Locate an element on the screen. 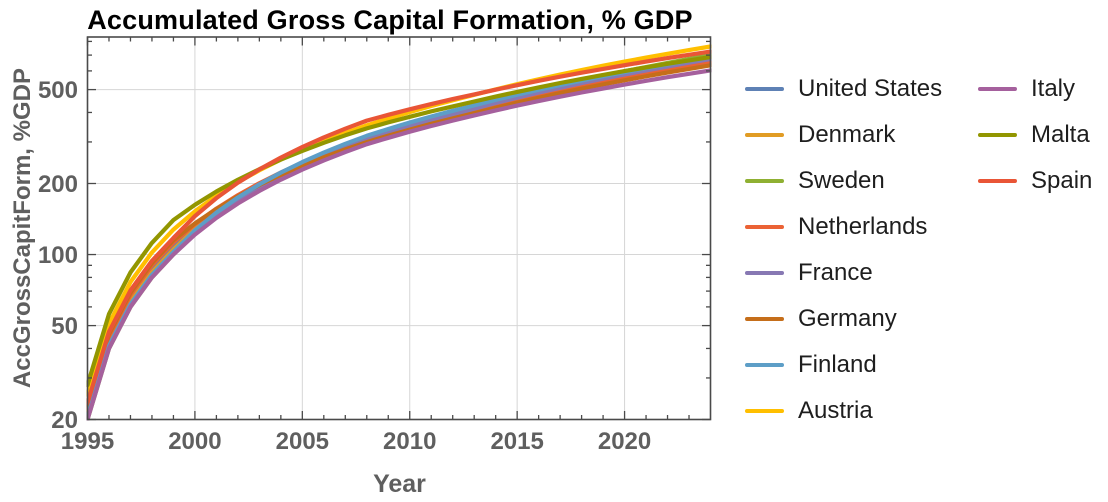 This screenshot has width=1108, height=502. x-tick-label: 2020 is located at coordinates (624, 441).